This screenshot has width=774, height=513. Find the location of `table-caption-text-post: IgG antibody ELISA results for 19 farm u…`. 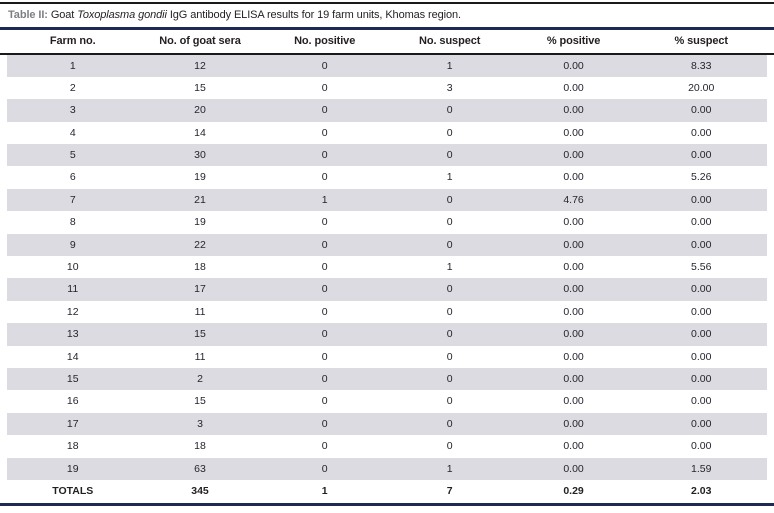

table-caption-text-post: IgG antibody ELISA results for 19 farm u… is located at coordinates (313, 15).